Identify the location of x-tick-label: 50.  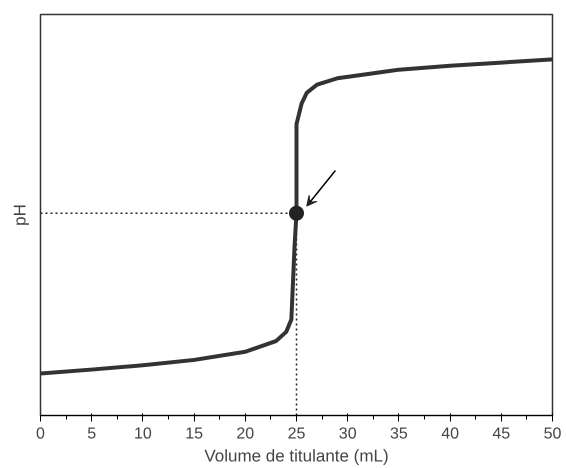
(553, 434).